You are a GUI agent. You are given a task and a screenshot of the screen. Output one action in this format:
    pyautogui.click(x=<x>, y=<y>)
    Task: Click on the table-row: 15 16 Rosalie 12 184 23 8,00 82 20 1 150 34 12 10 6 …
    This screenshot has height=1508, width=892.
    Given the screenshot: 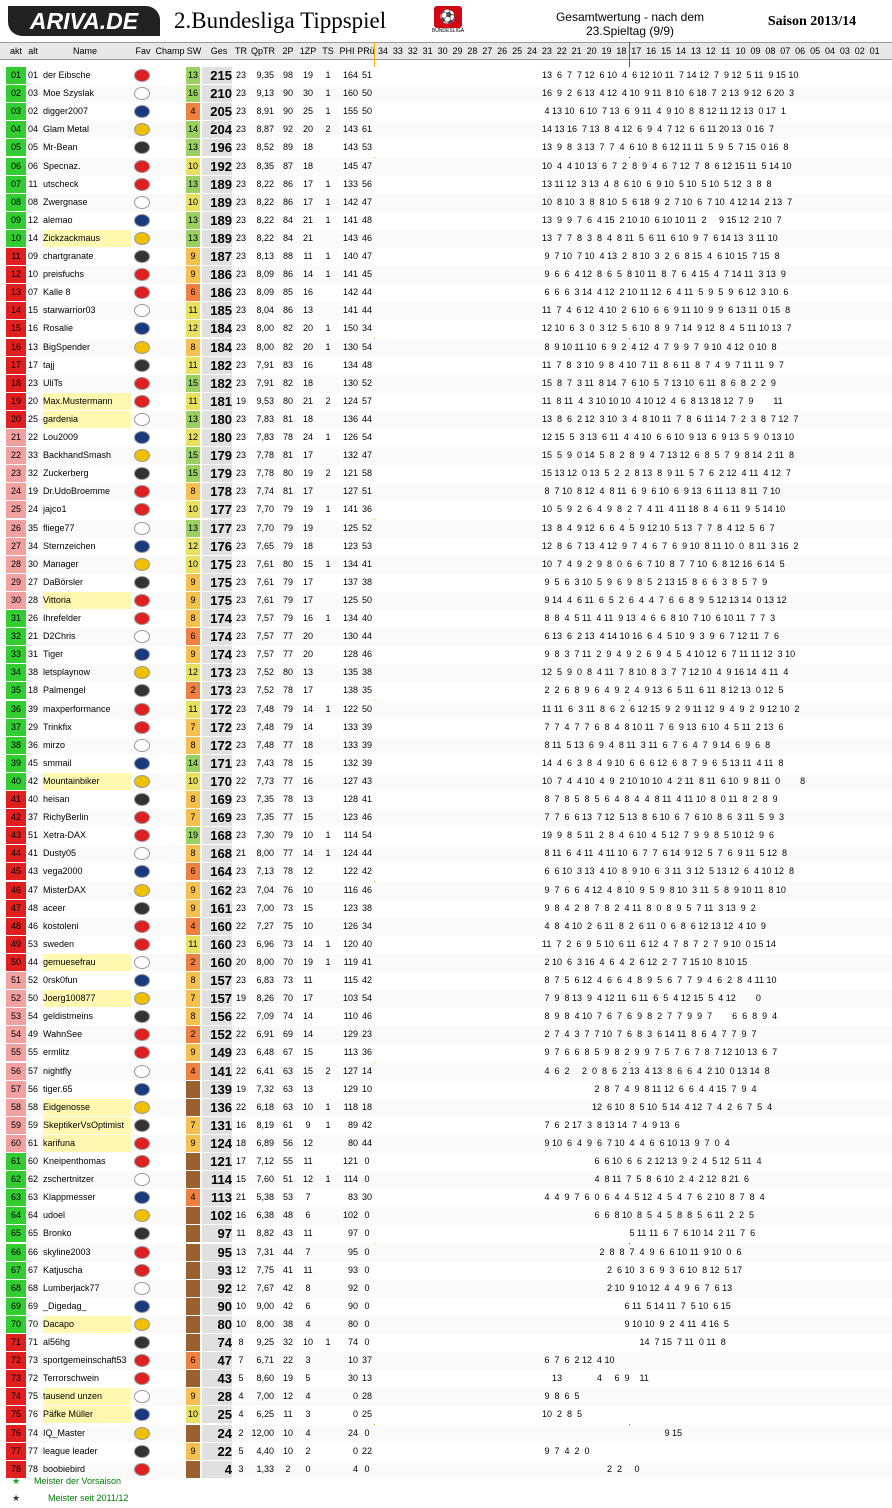 What is the action you would take?
    pyautogui.click(x=446, y=329)
    